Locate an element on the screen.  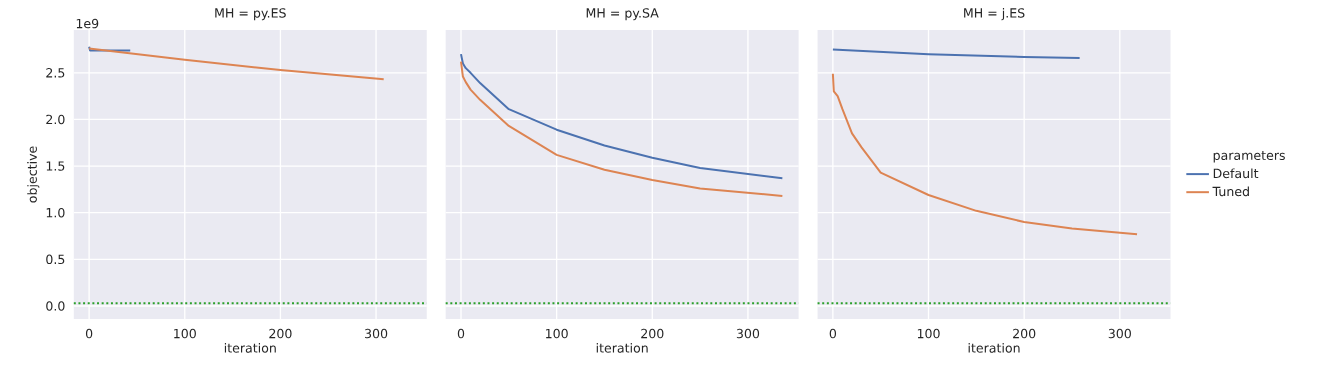
legend-title: parameters is located at coordinates (1249, 157).